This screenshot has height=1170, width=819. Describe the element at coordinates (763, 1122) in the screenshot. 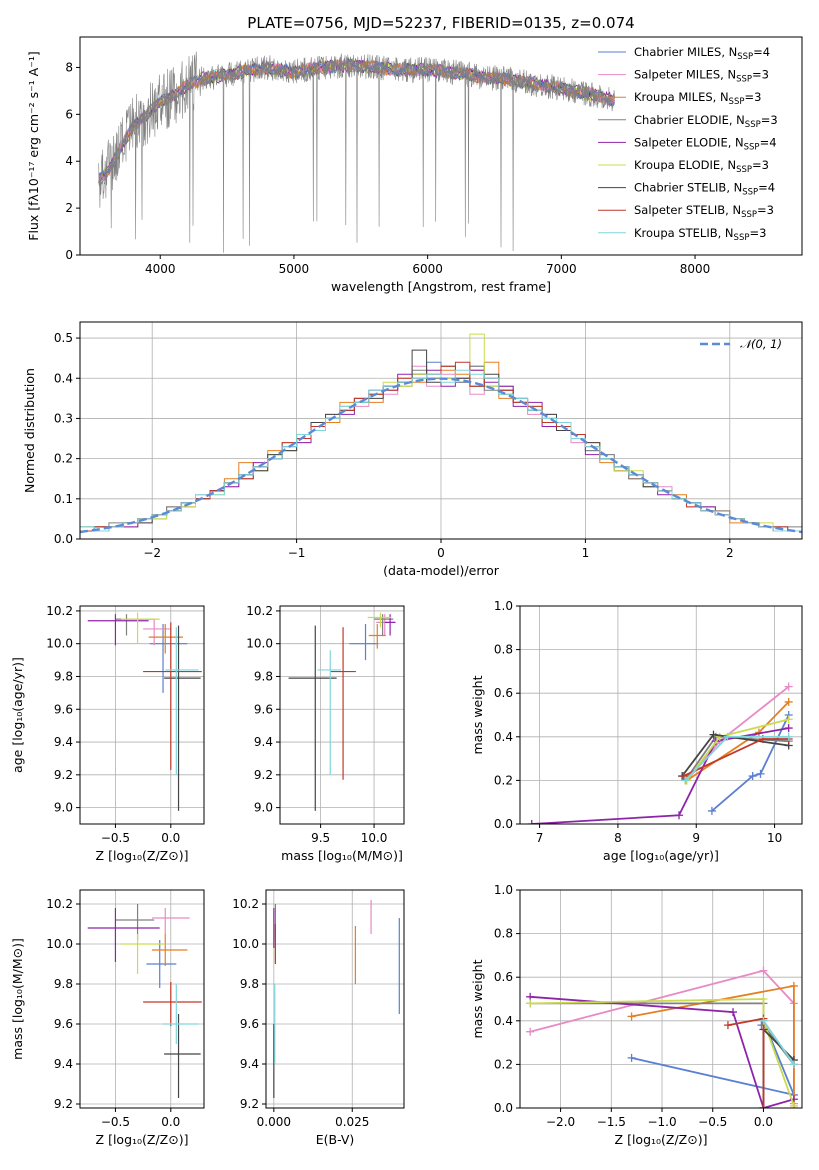

I see `x-tick-label: 0.0` at that location.